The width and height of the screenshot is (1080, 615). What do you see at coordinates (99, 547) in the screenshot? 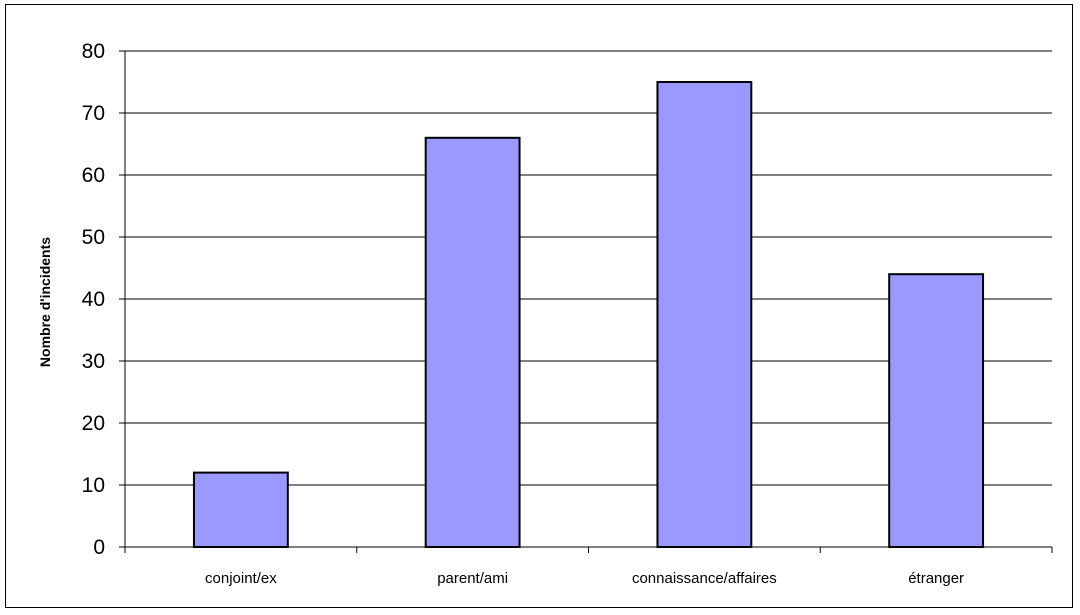
I see `y-tick-label: 0` at bounding box center [99, 547].